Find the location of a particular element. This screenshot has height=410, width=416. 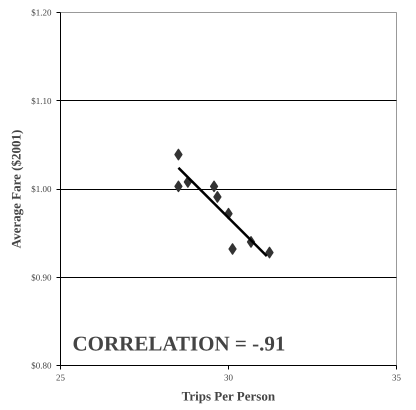

y-tick-label: $1.00 is located at coordinates (41, 189).